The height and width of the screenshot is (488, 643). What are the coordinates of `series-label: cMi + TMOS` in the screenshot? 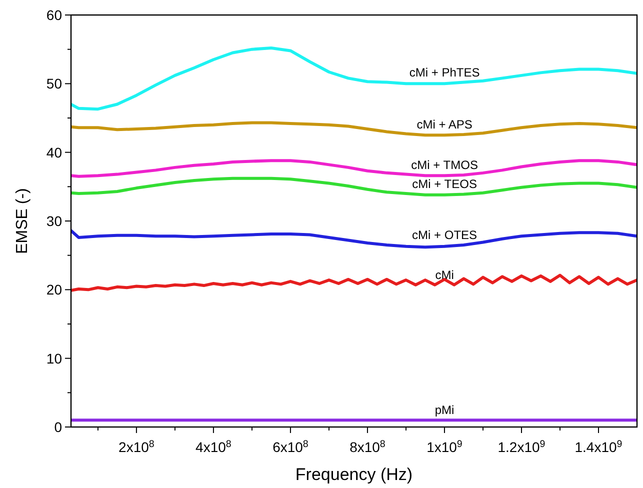 It's located at (444, 165).